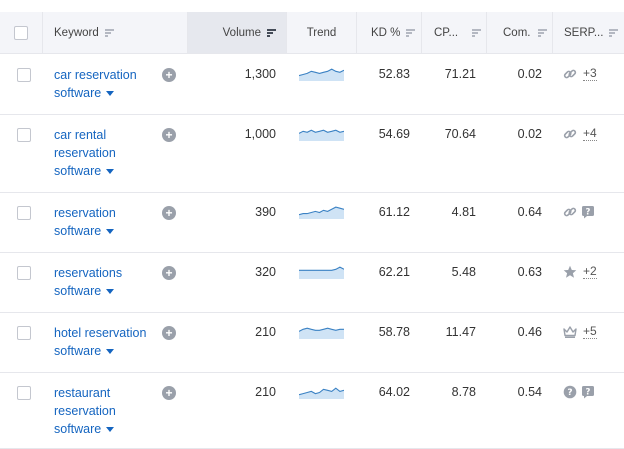  I want to click on cpc-value: 71.21, so click(460, 74).